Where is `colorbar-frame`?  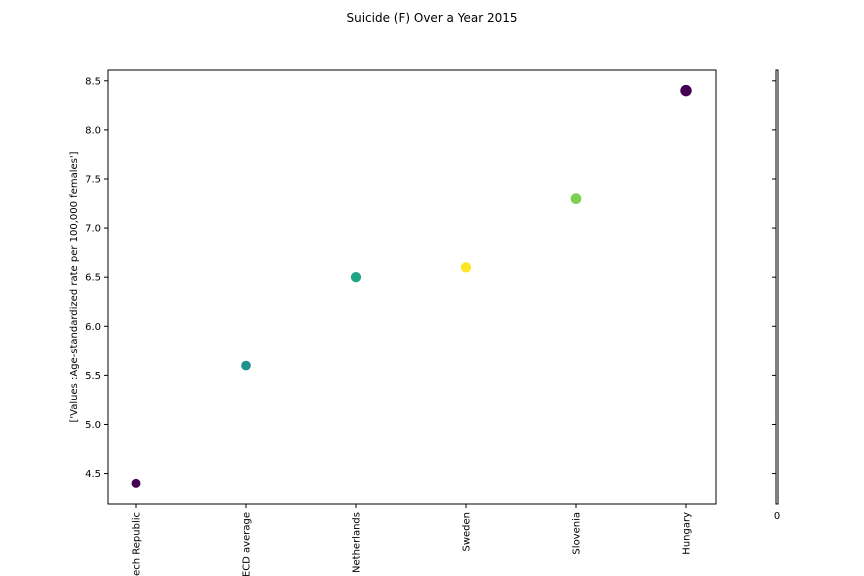 colorbar-frame is located at coordinates (777, 287).